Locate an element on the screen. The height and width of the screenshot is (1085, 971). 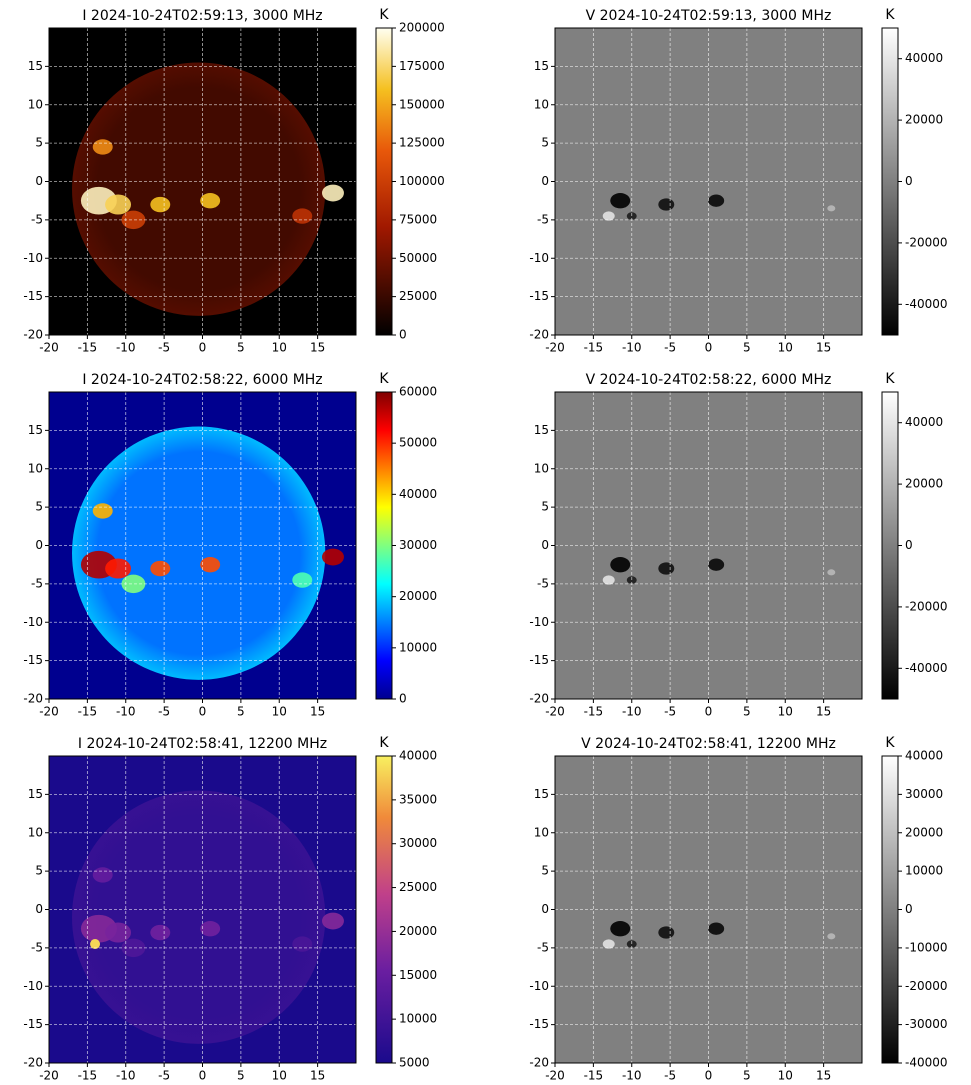
colorbar-tick-label: 100000 is located at coordinates (422, 181).